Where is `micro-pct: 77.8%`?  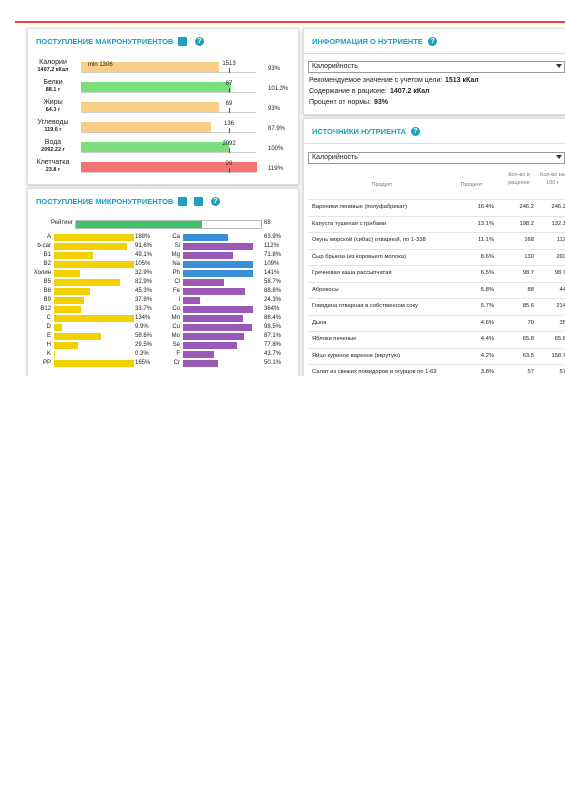 micro-pct: 77.8% is located at coordinates (273, 345).